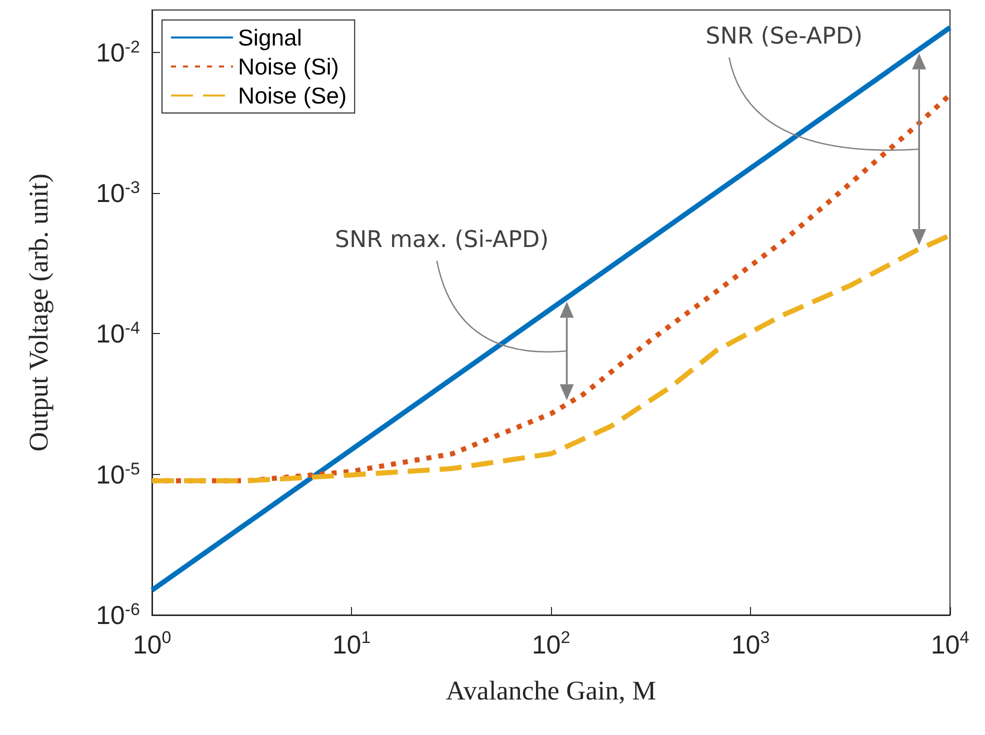 The image size is (985, 735). I want to click on y-tick-label: 10$^{-4}$, so click(118, 333).